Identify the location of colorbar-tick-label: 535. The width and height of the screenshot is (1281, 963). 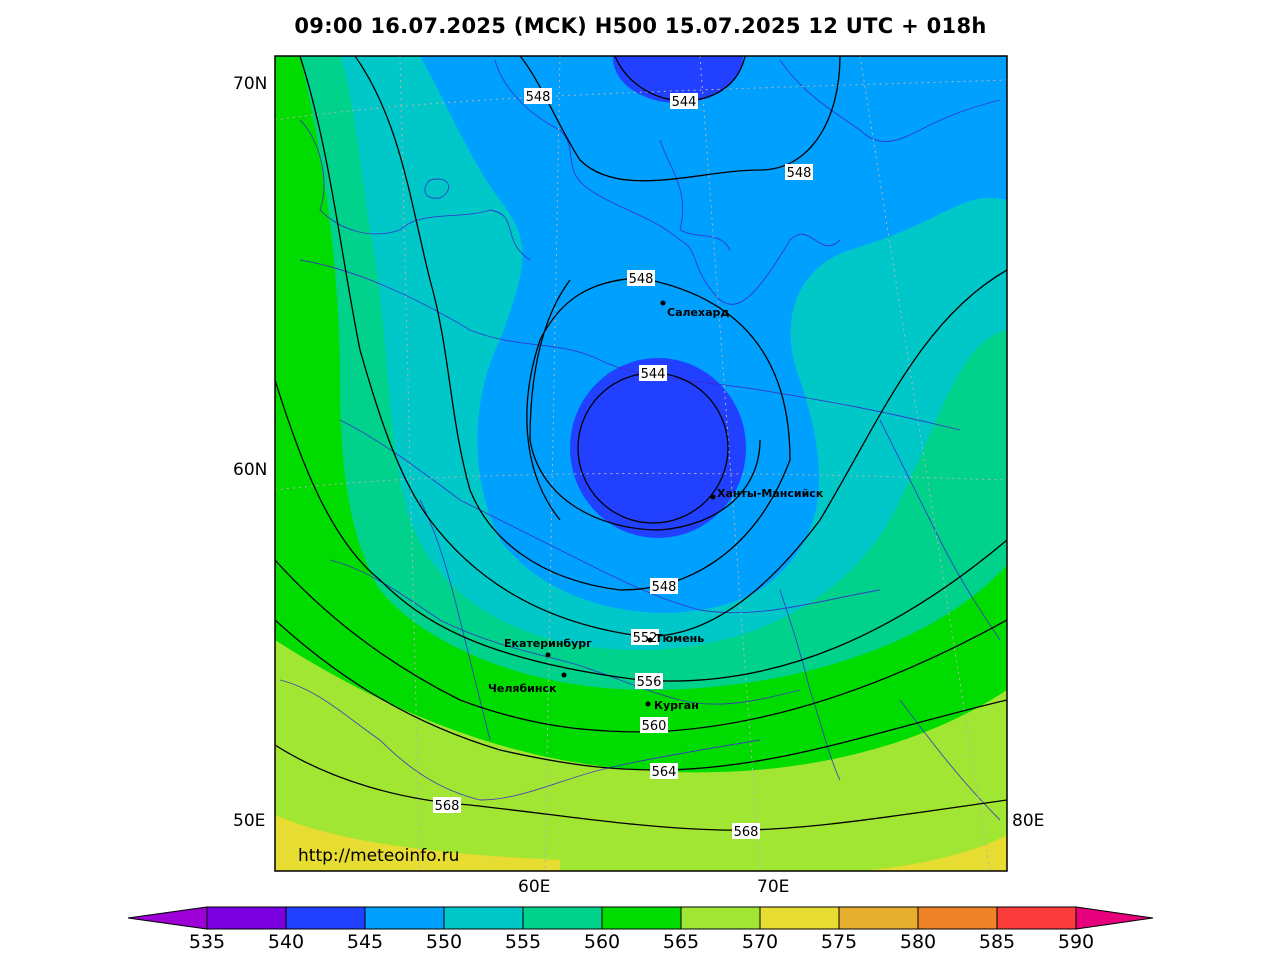
(207, 942).